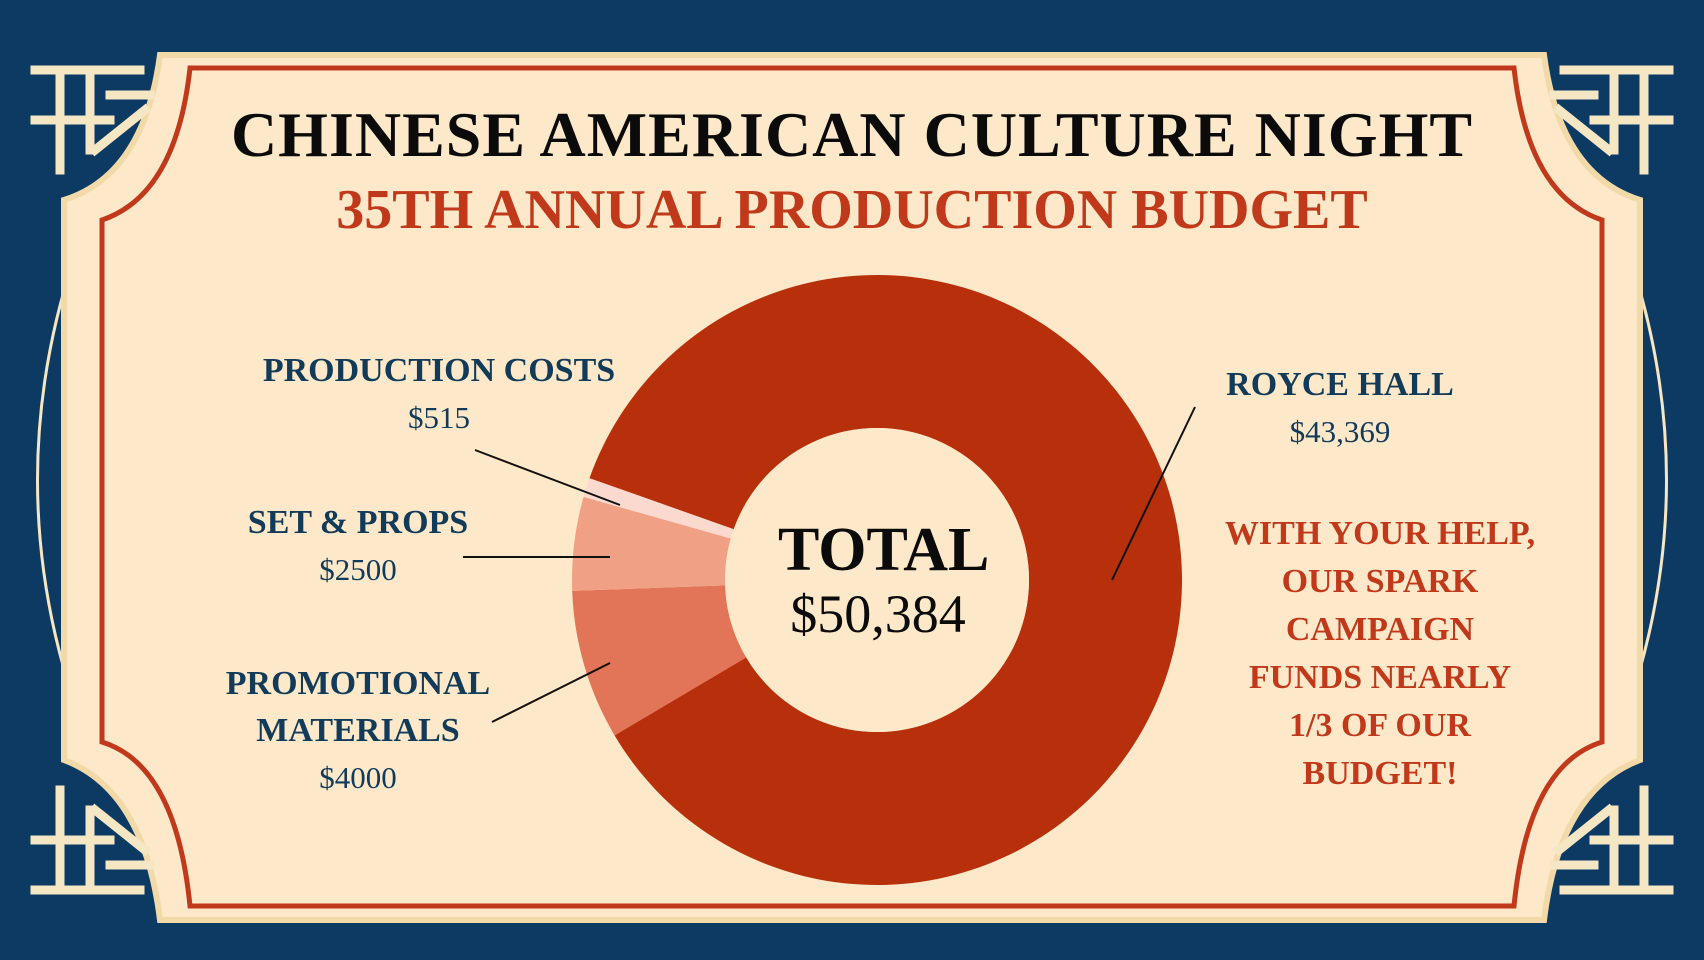 The height and width of the screenshot is (960, 1704). Describe the element at coordinates (852, 210) in the screenshot. I see `chart-subtitle: 35TH ANNUAL PRODUCTION BUDGET` at that location.